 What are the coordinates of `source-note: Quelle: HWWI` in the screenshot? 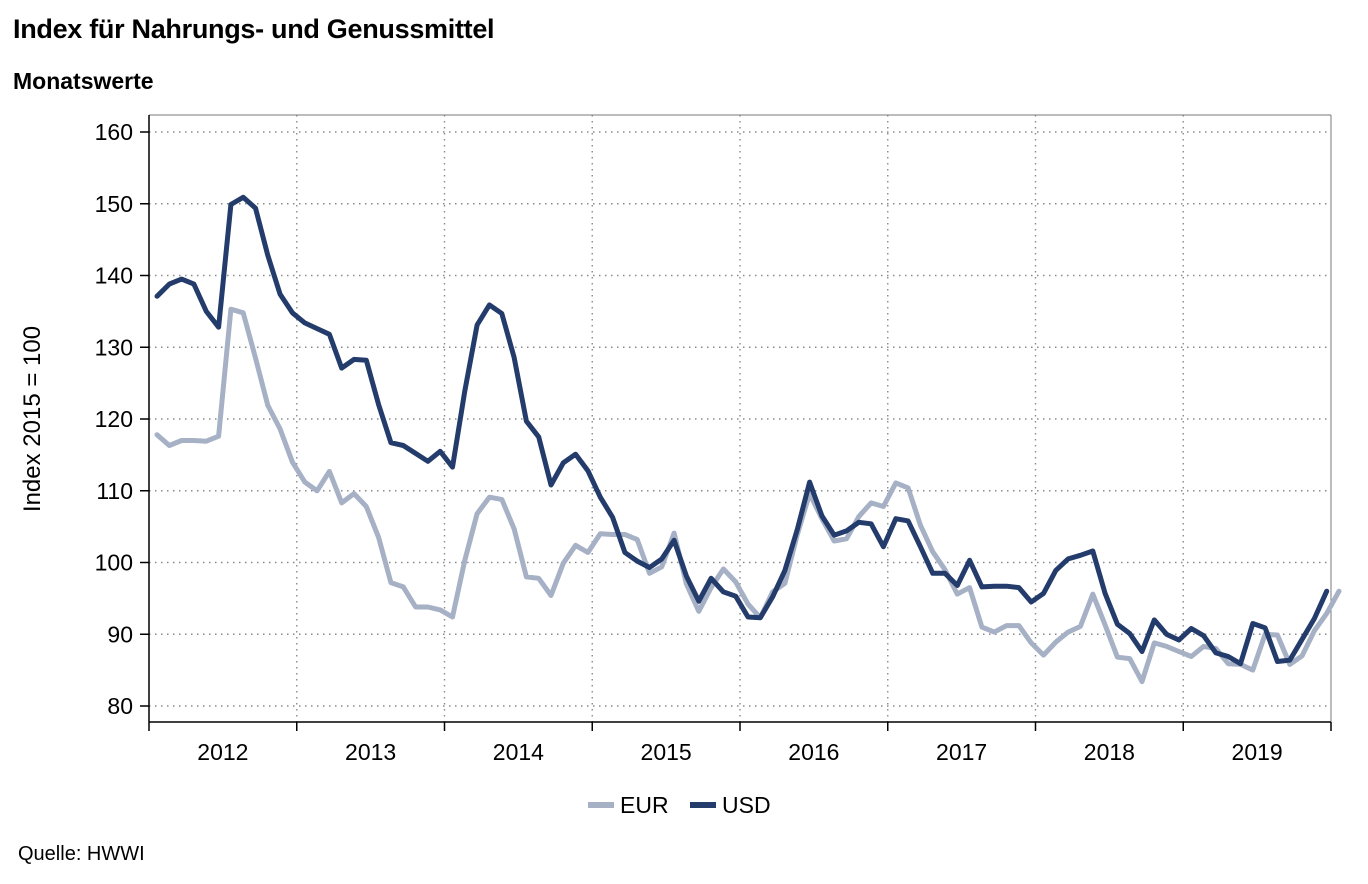 It's located at (81, 854).